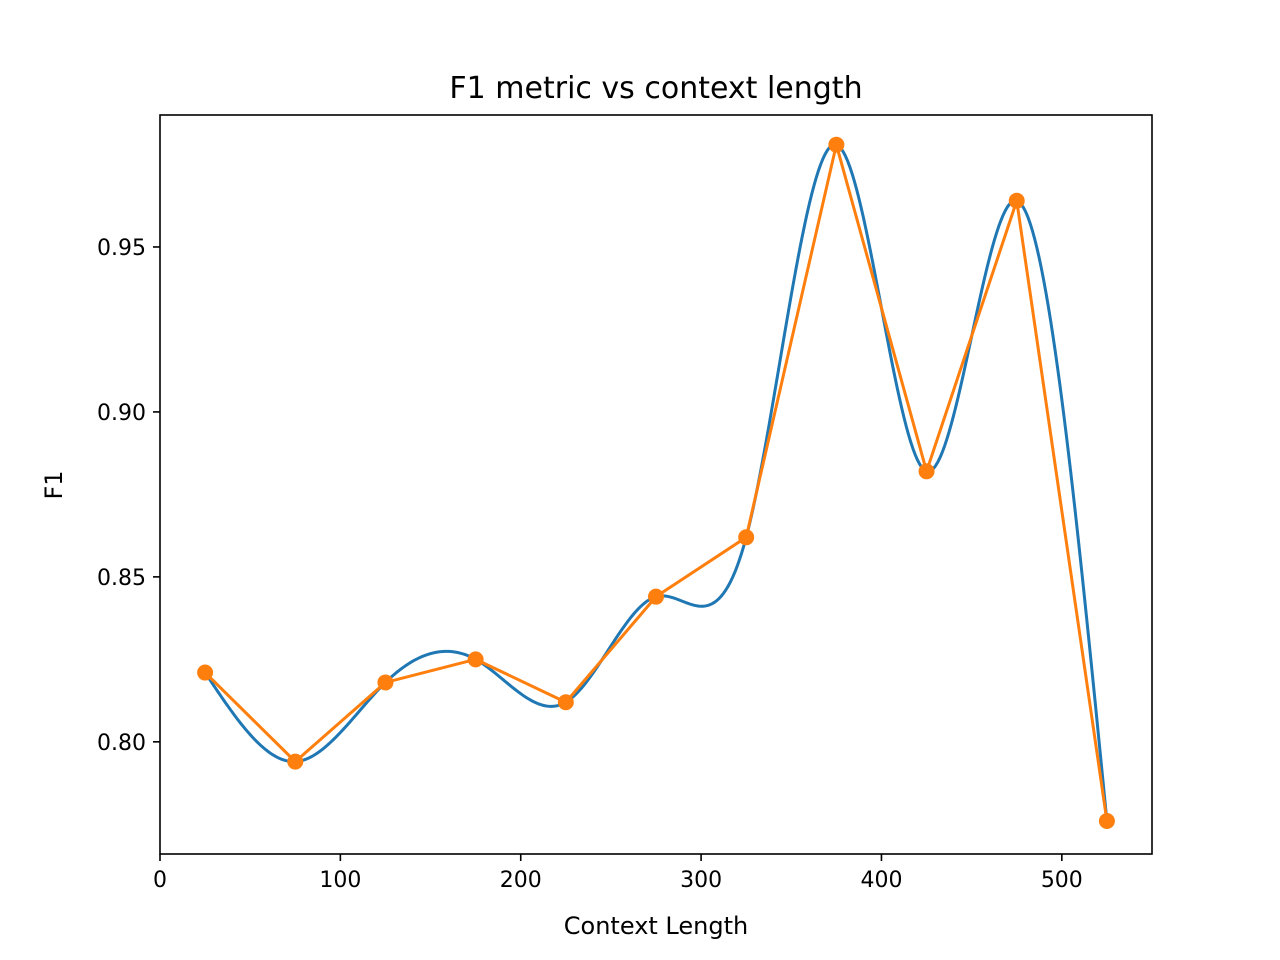  I want to click on y-tick-label: 0.95, so click(121, 248).